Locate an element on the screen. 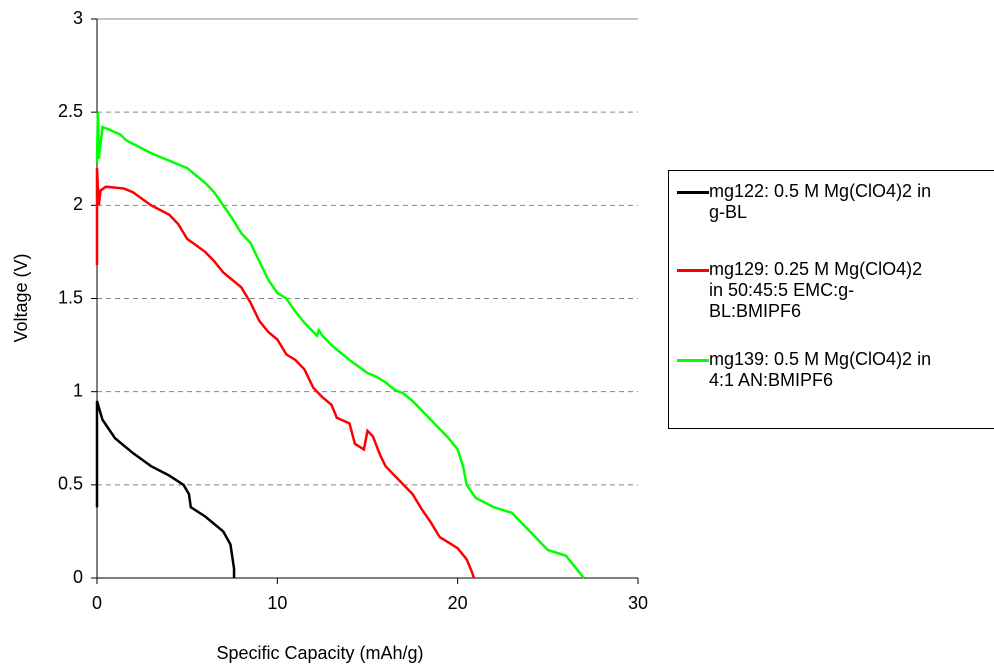 This screenshot has width=994, height=667. x-axis-label: Specific Capacity (mAh/g) is located at coordinates (319, 653).